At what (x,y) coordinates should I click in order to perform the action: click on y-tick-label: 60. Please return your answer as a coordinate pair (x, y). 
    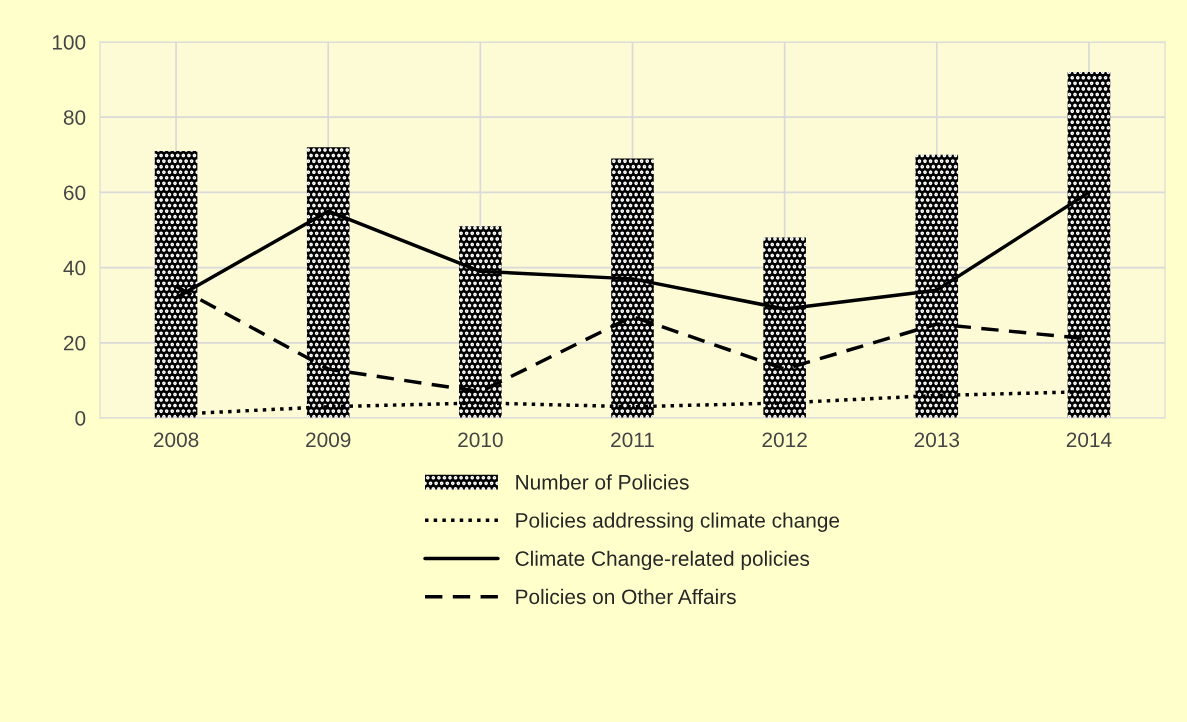
    Looking at the image, I should click on (75, 193).